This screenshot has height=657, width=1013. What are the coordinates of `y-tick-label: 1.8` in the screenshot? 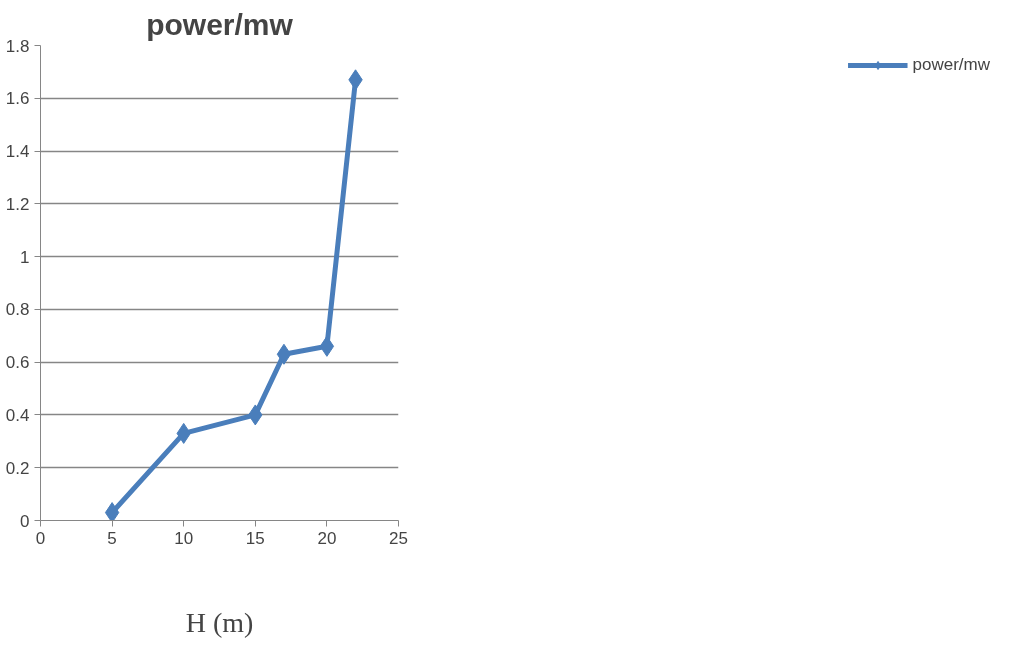 It's located at (17, 46).